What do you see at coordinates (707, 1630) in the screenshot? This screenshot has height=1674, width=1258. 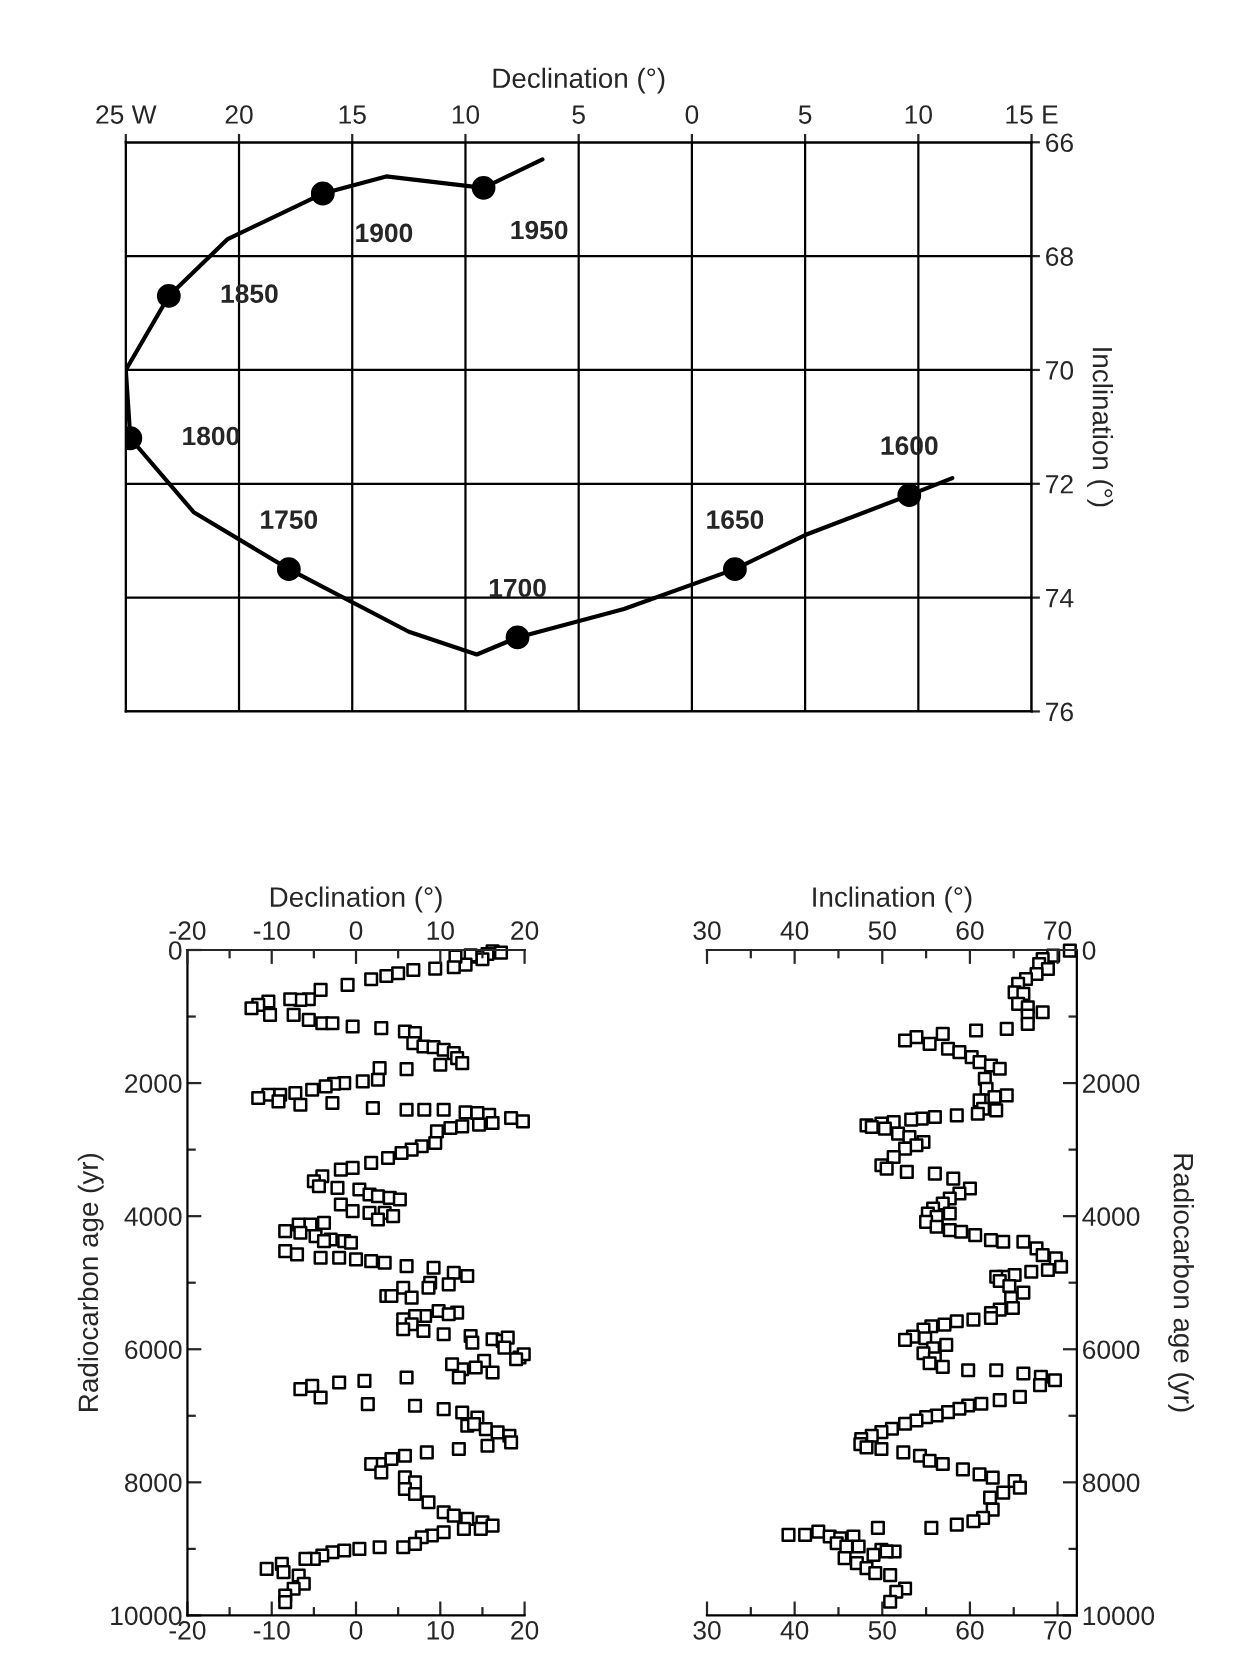 I see `x-tick-label: 30` at bounding box center [707, 1630].